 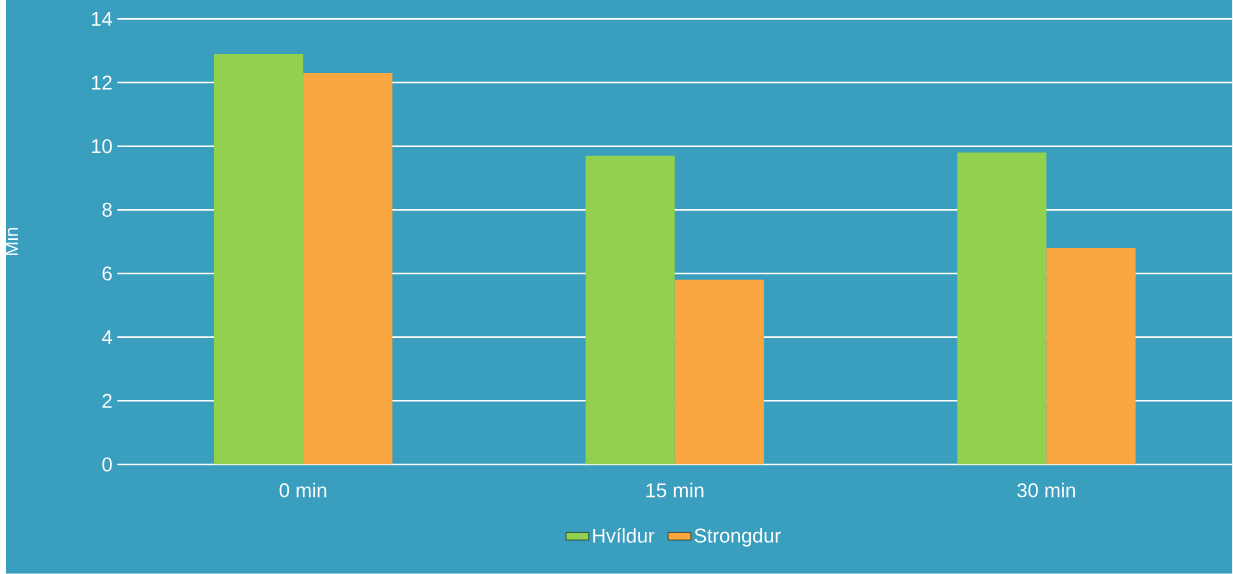 I want to click on y-tick-label: 14, so click(x=102, y=19).